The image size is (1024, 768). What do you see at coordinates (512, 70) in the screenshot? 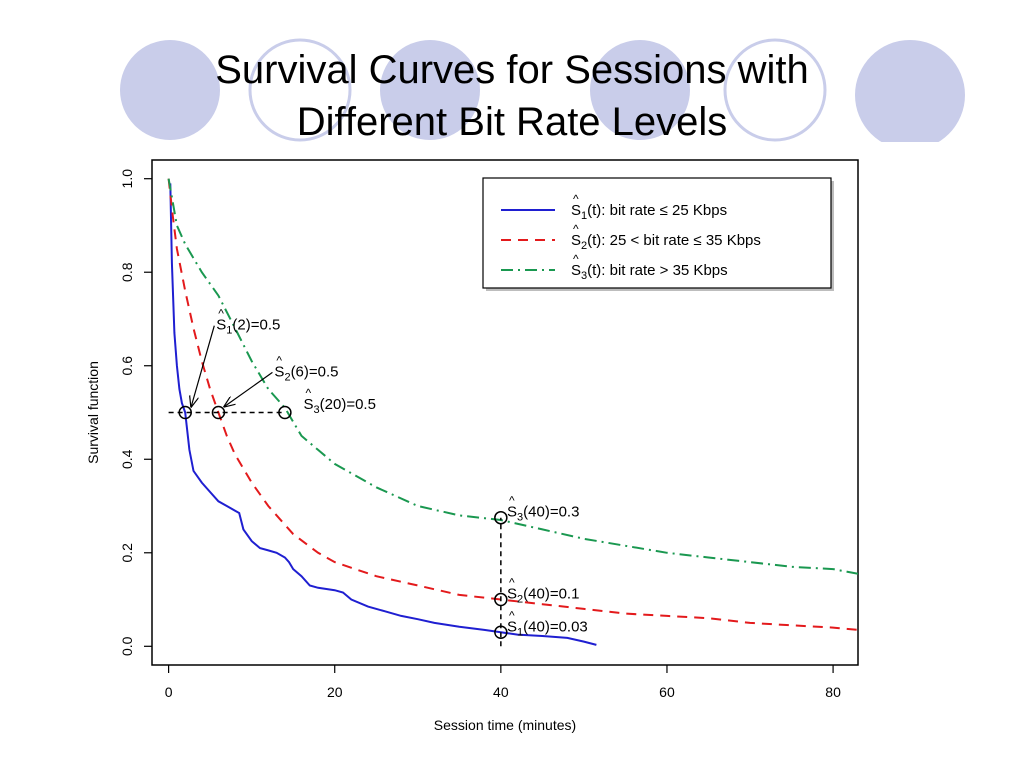
I see `slide-title-line1: Survival Curves for Sessions with` at bounding box center [512, 70].